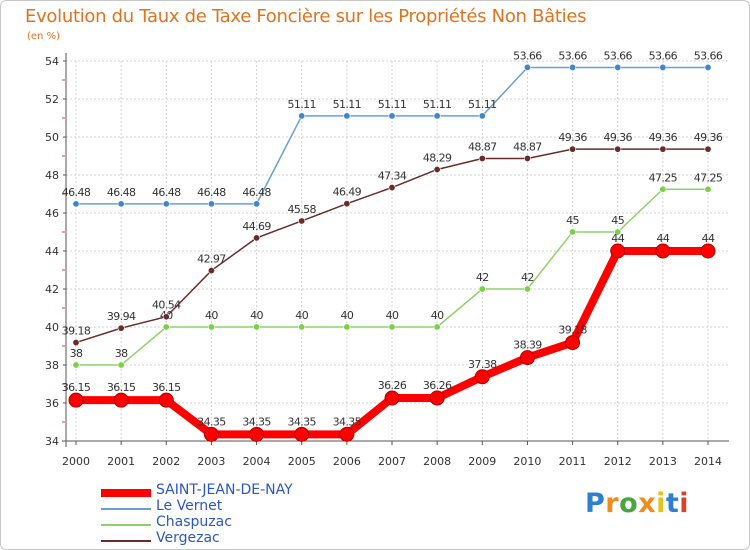 The width and height of the screenshot is (750, 550). Describe the element at coordinates (392, 461) in the screenshot. I see `x-tick-label: 2007` at that location.